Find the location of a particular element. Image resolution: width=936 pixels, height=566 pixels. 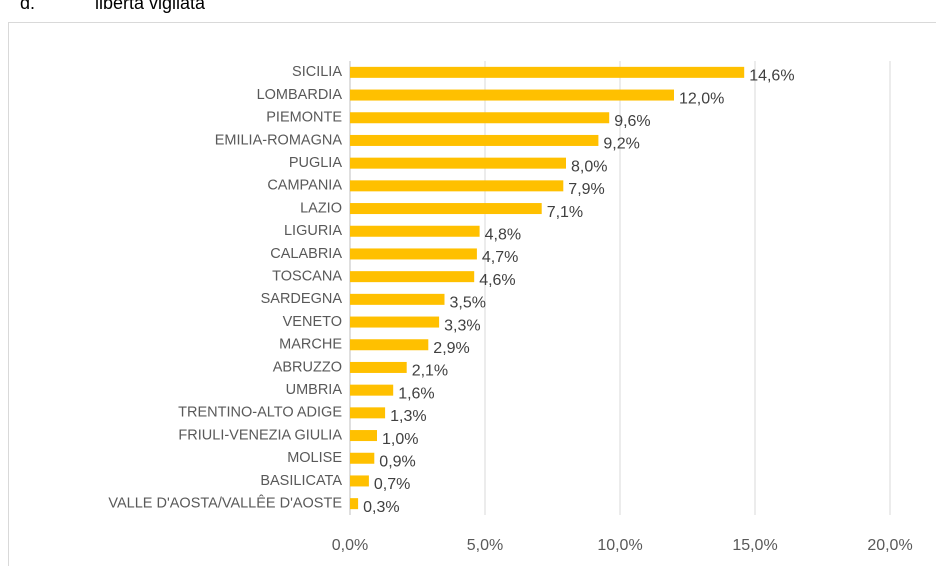

value-label: 1,0% is located at coordinates (400, 439).